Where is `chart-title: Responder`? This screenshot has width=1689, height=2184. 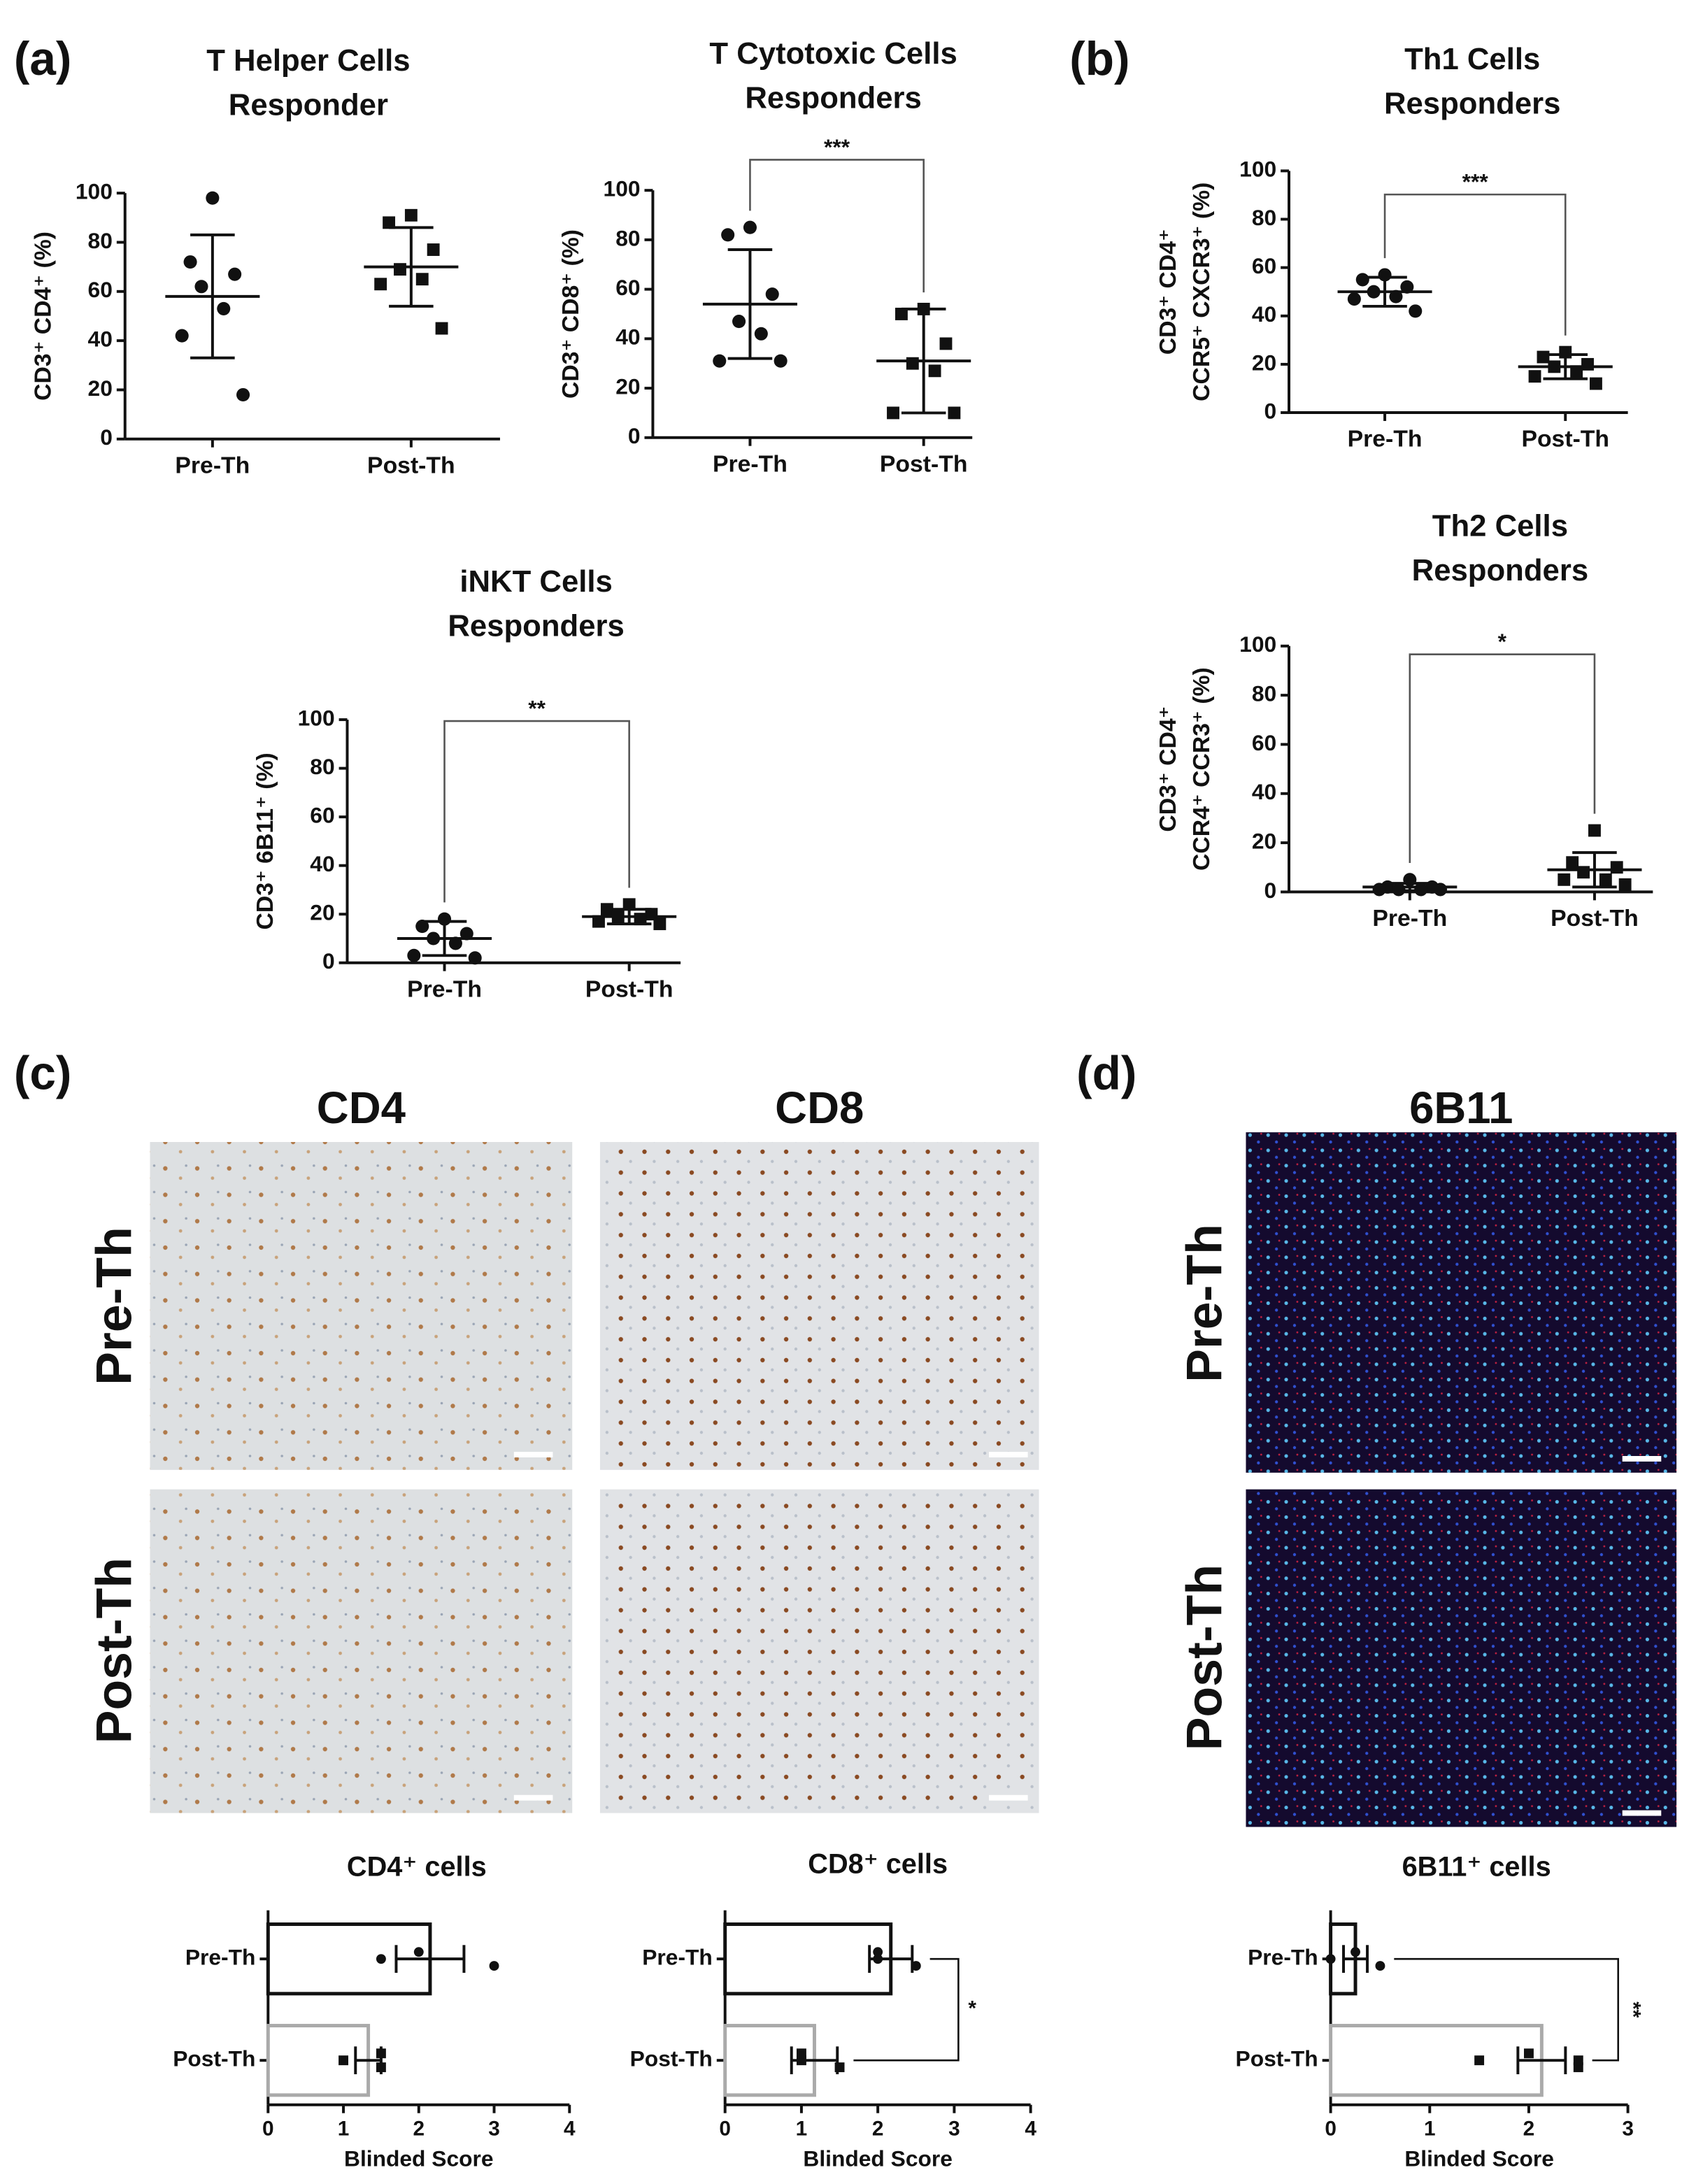 chart-title: Responder is located at coordinates (309, 105).